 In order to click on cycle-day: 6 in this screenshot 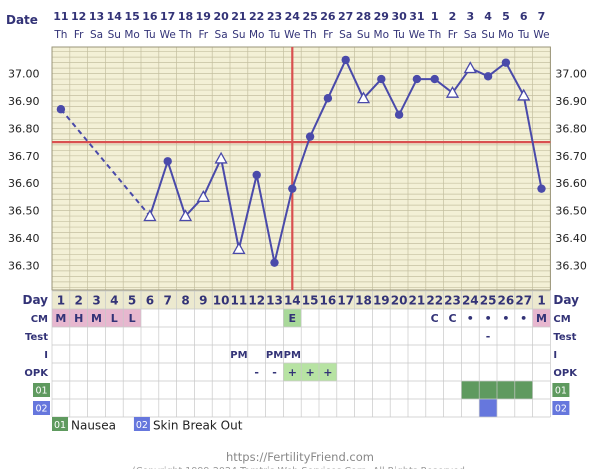, I will do `click(150, 301)`.